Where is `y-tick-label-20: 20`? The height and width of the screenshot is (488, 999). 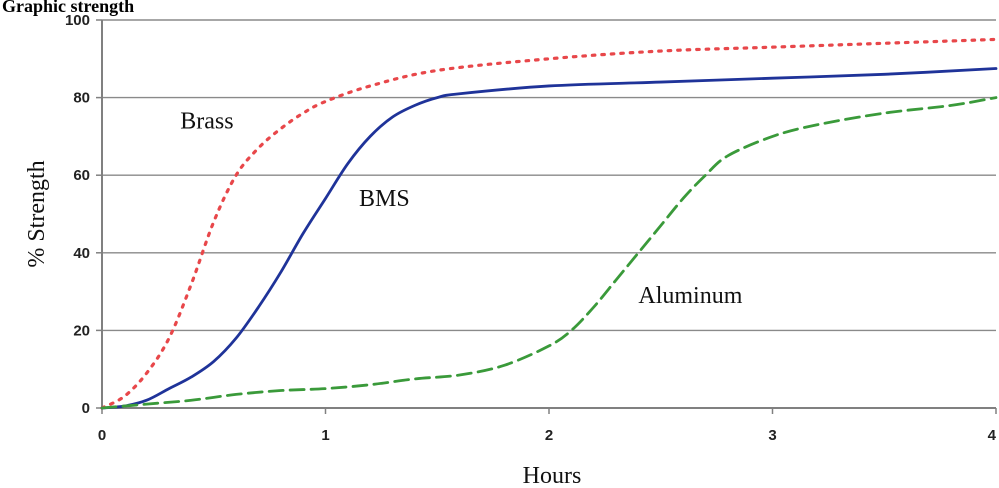 y-tick-label-20: 20 is located at coordinates (81, 330).